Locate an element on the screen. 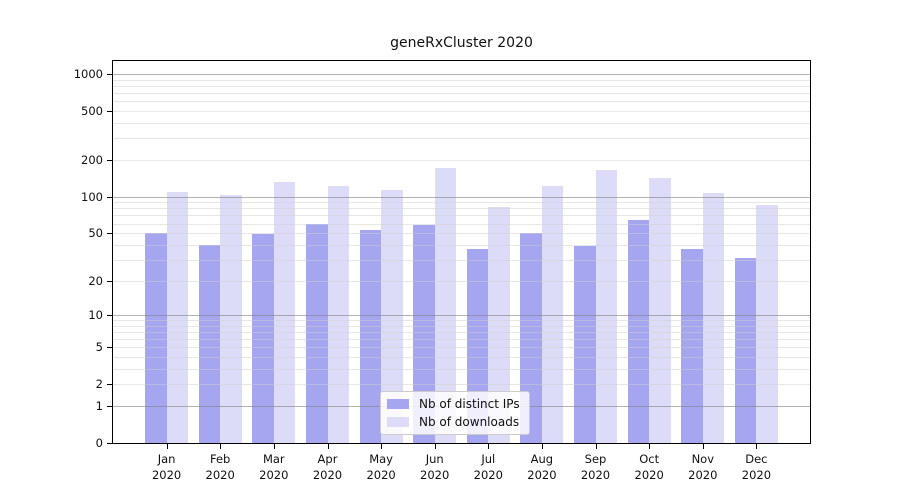 This screenshot has width=900, height=500. bar-nb-of-distinct-ips-feb is located at coordinates (209, 343).